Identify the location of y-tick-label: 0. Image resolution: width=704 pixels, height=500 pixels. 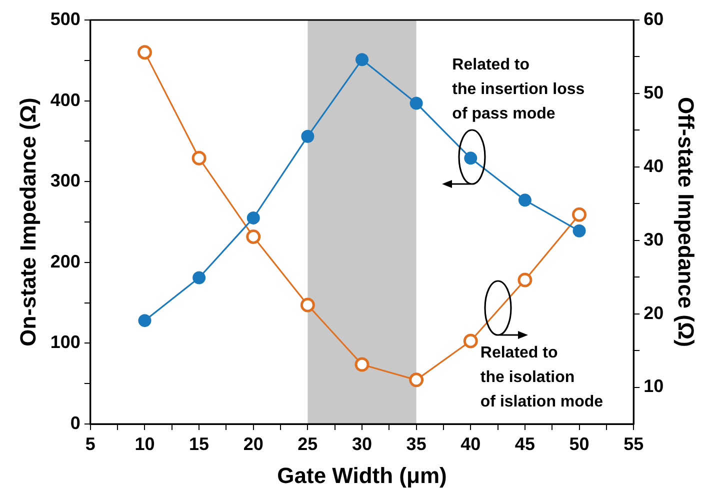
(75, 422).